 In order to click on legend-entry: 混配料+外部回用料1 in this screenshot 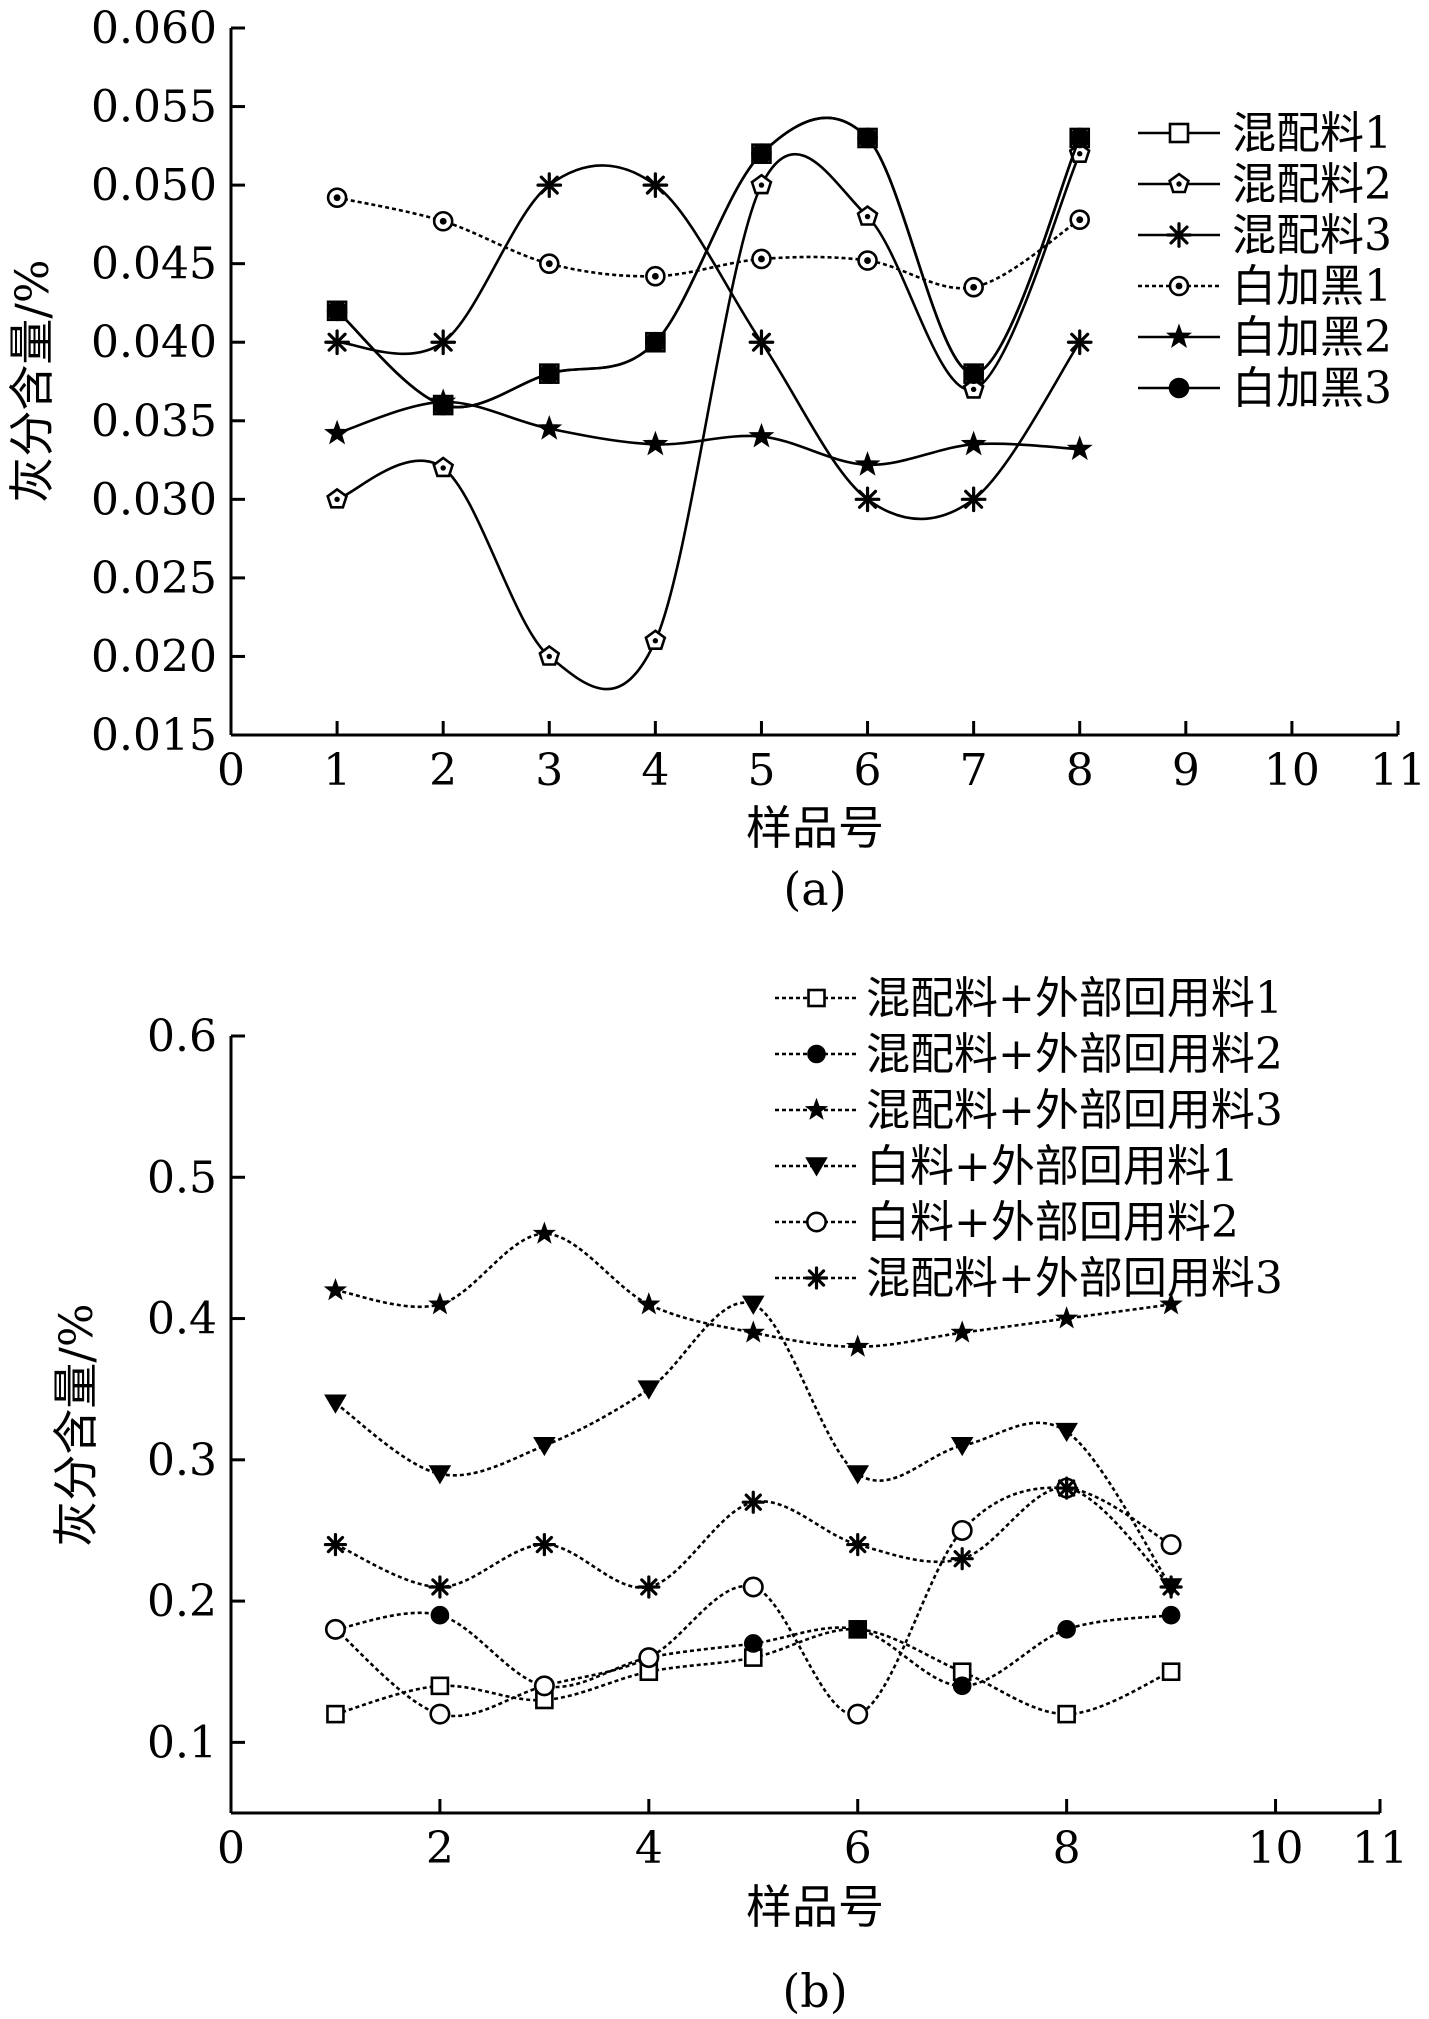, I will do `click(1074, 998)`.